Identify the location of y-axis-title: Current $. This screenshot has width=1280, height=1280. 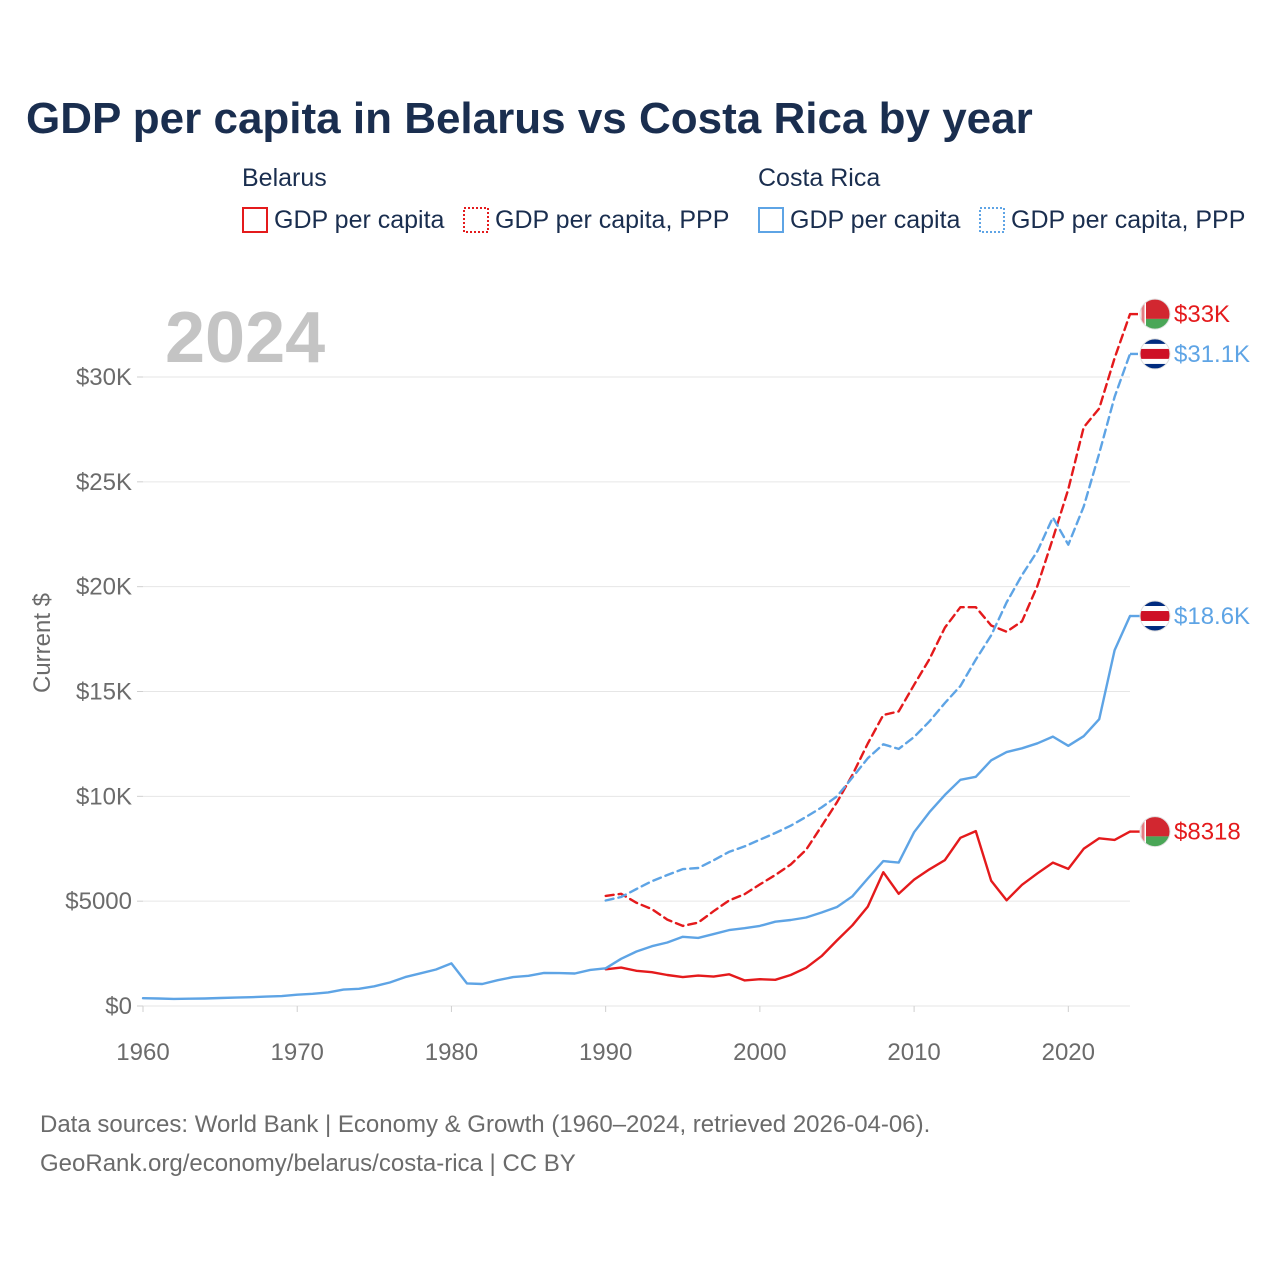
(42, 643).